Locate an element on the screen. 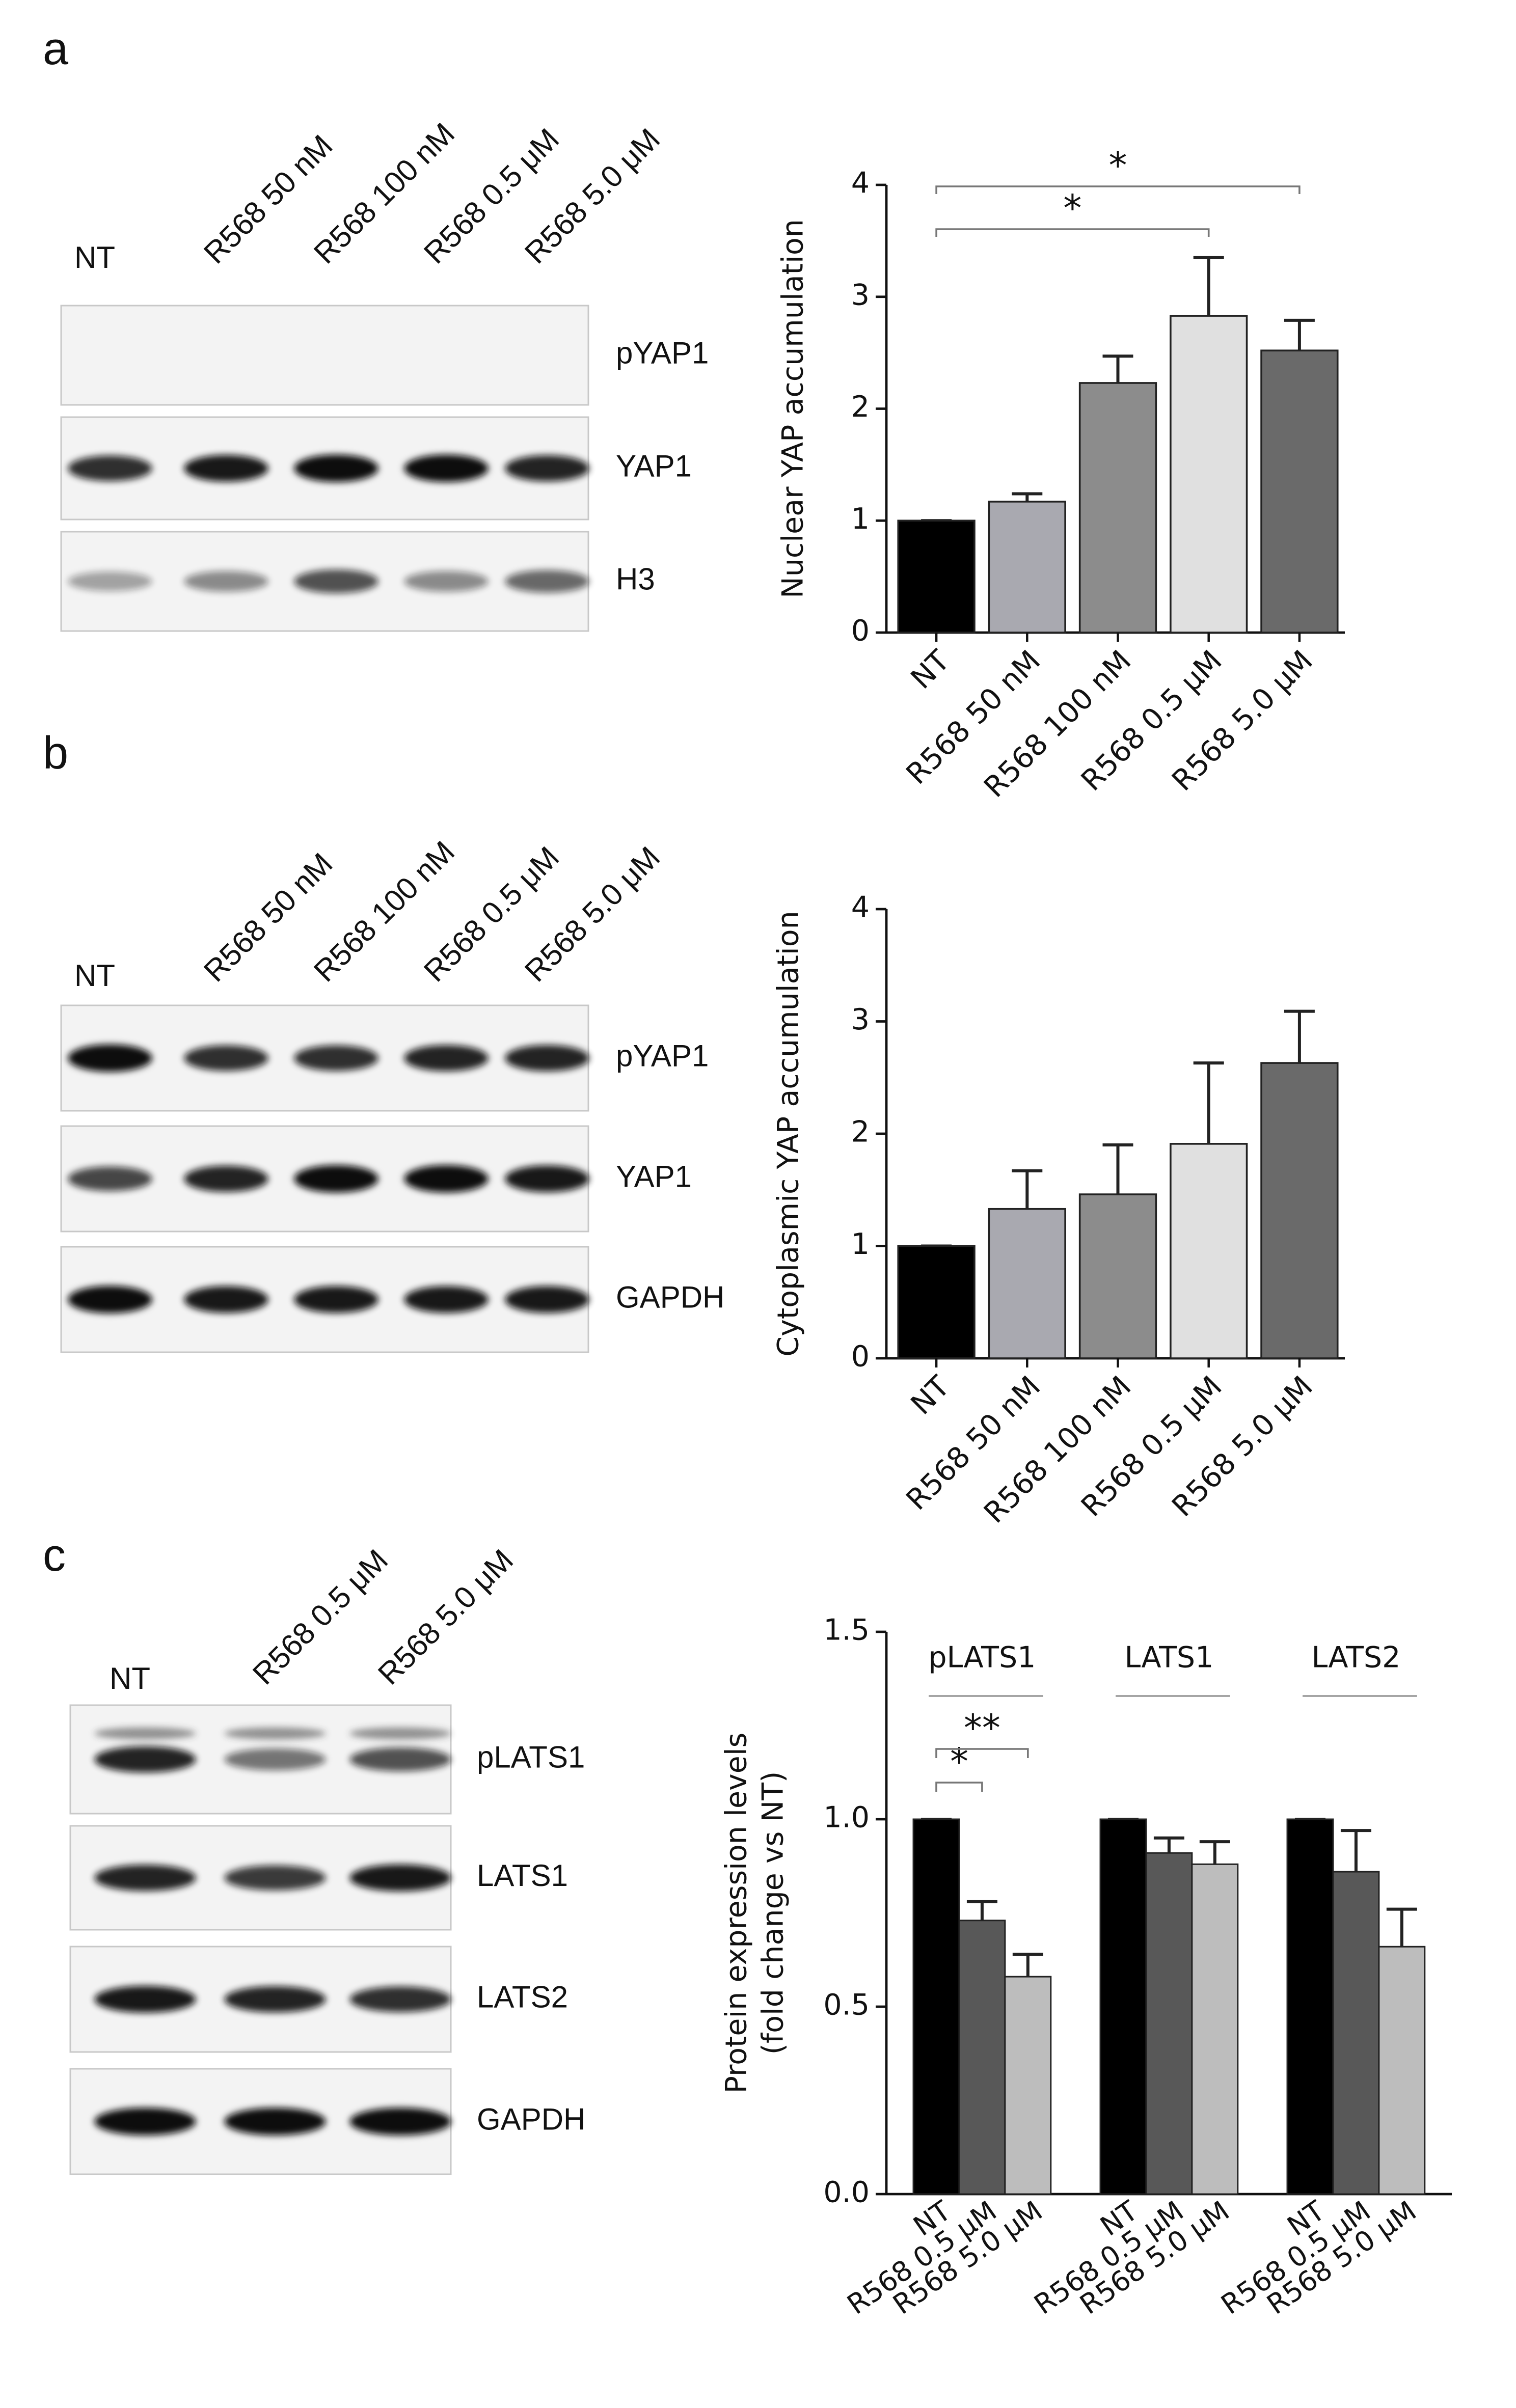  lane-label: R568 0.5 μM is located at coordinates (320, 1617).